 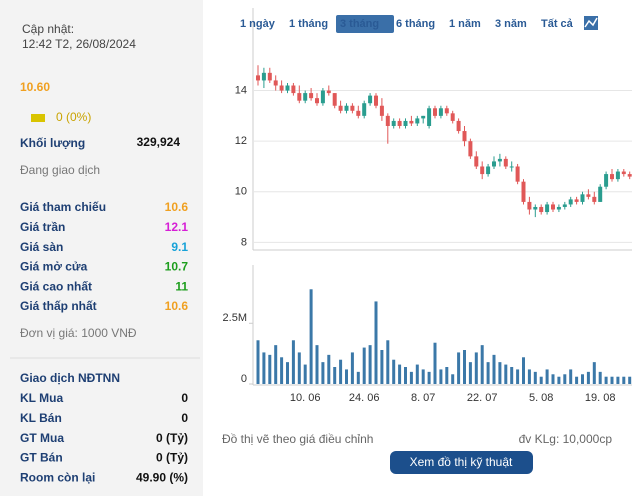 What do you see at coordinates (359, 24) in the screenshot?
I see `tab: 3 tháng` at bounding box center [359, 24].